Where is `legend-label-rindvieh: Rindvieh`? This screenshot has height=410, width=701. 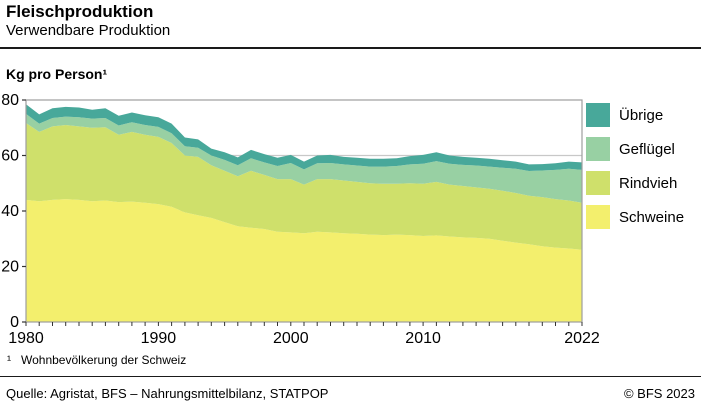 legend-label-rindvieh: Rindvieh is located at coordinates (648, 183).